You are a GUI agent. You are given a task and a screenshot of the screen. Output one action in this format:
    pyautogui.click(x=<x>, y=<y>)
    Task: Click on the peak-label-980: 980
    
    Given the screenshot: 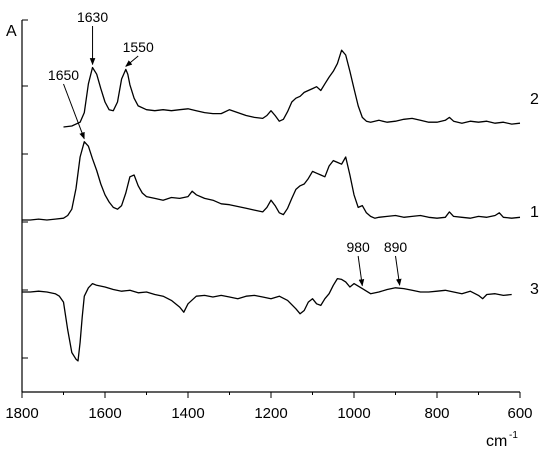 What is the action you would take?
    pyautogui.click(x=358, y=247)
    